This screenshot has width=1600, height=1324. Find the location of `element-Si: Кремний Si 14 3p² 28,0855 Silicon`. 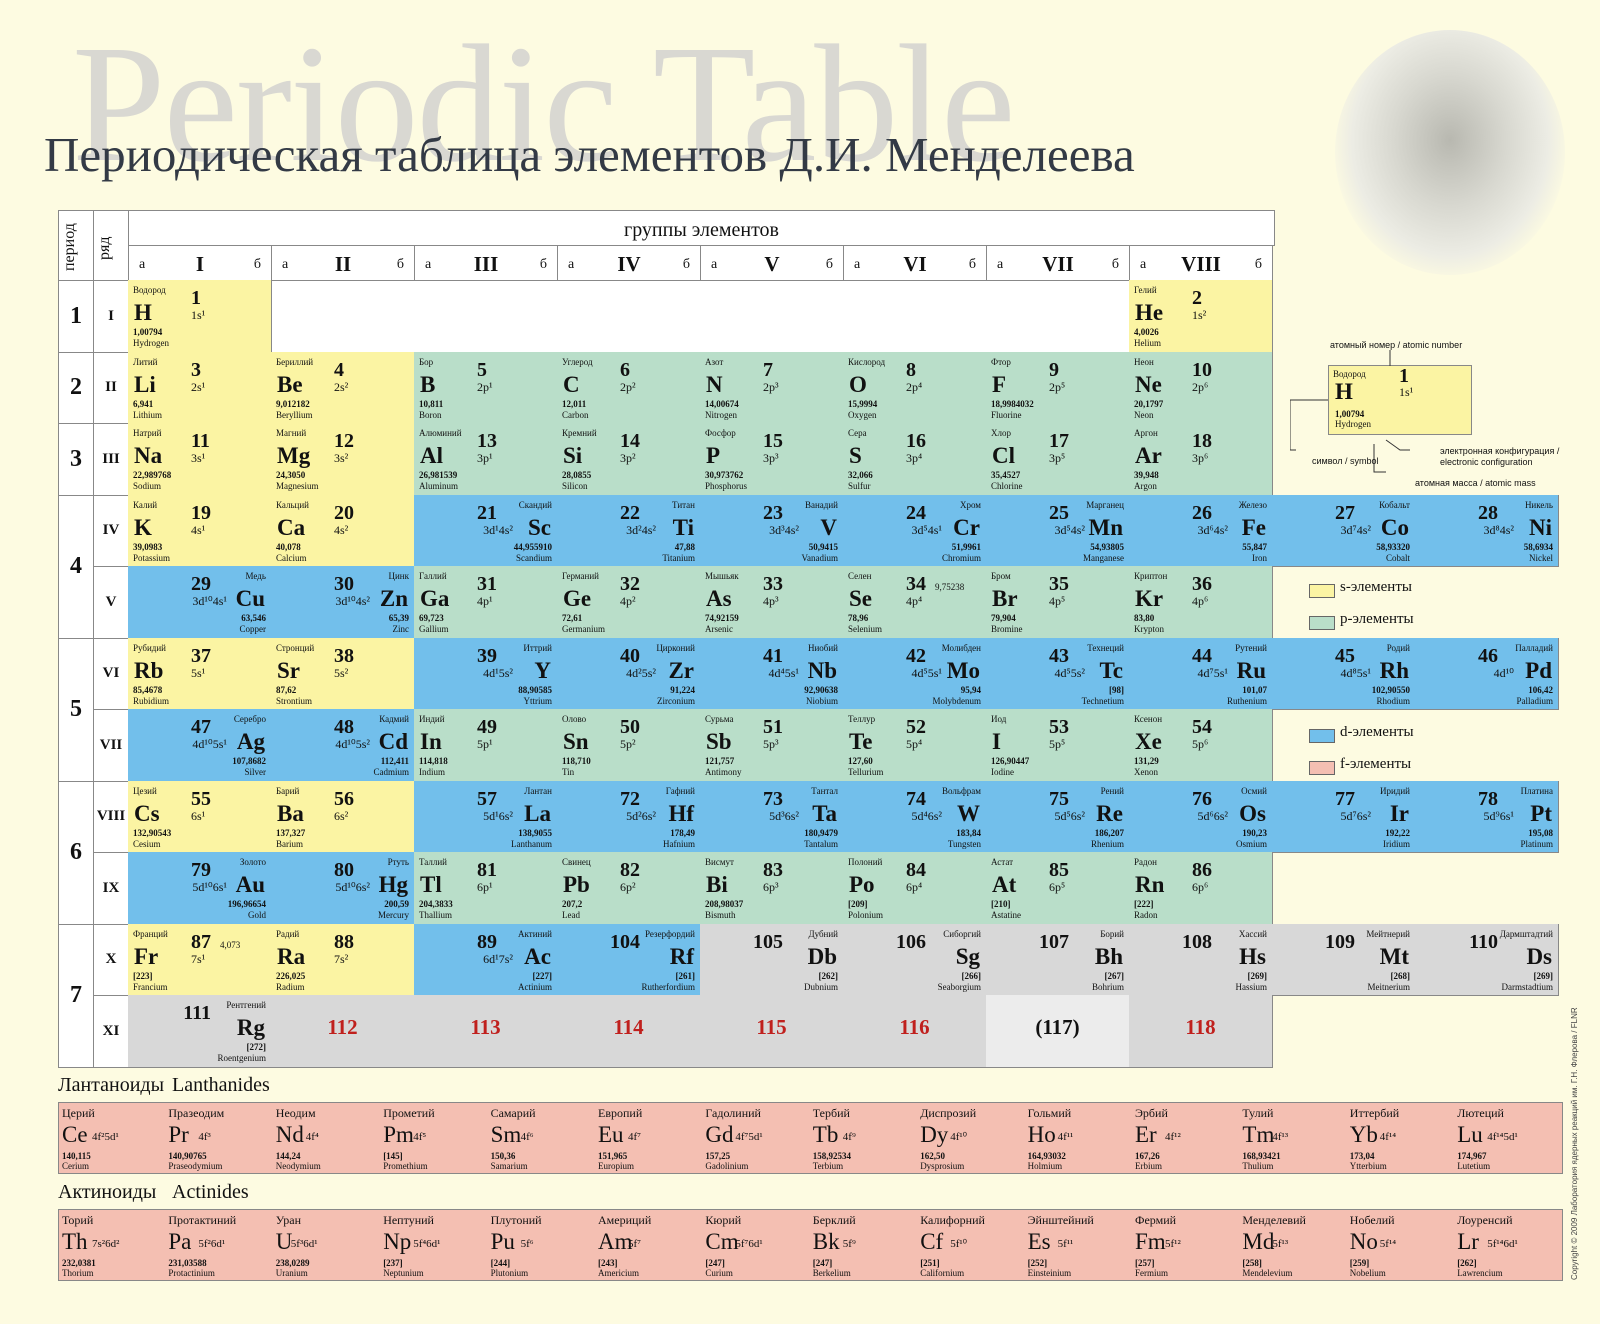

element-Si: Кремний Si 14 3p² 28,0855 Silicon is located at coordinates (629, 459).